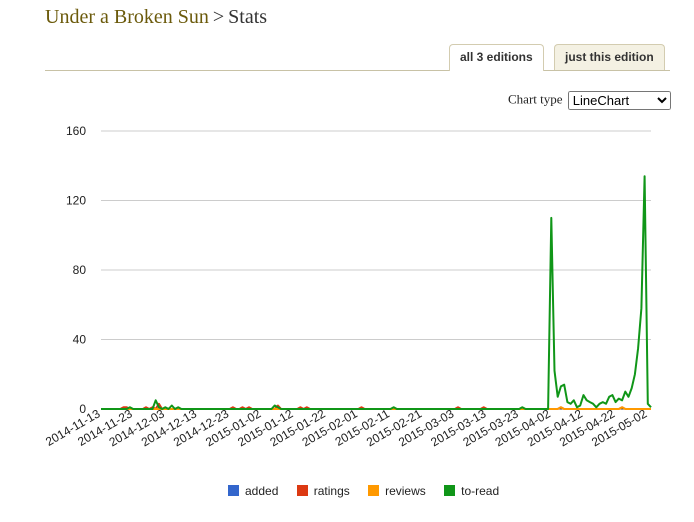 The image size is (694, 522). What do you see at coordinates (609, 57) in the screenshot?
I see `tab-this-edition: just this edition` at bounding box center [609, 57].